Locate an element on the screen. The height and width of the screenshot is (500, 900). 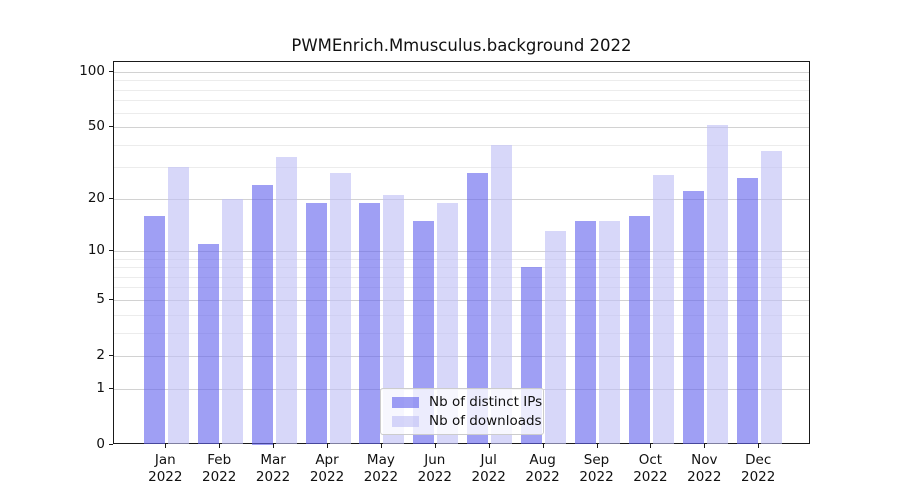
y-axis-tick-label: 0 is located at coordinates (100, 443).